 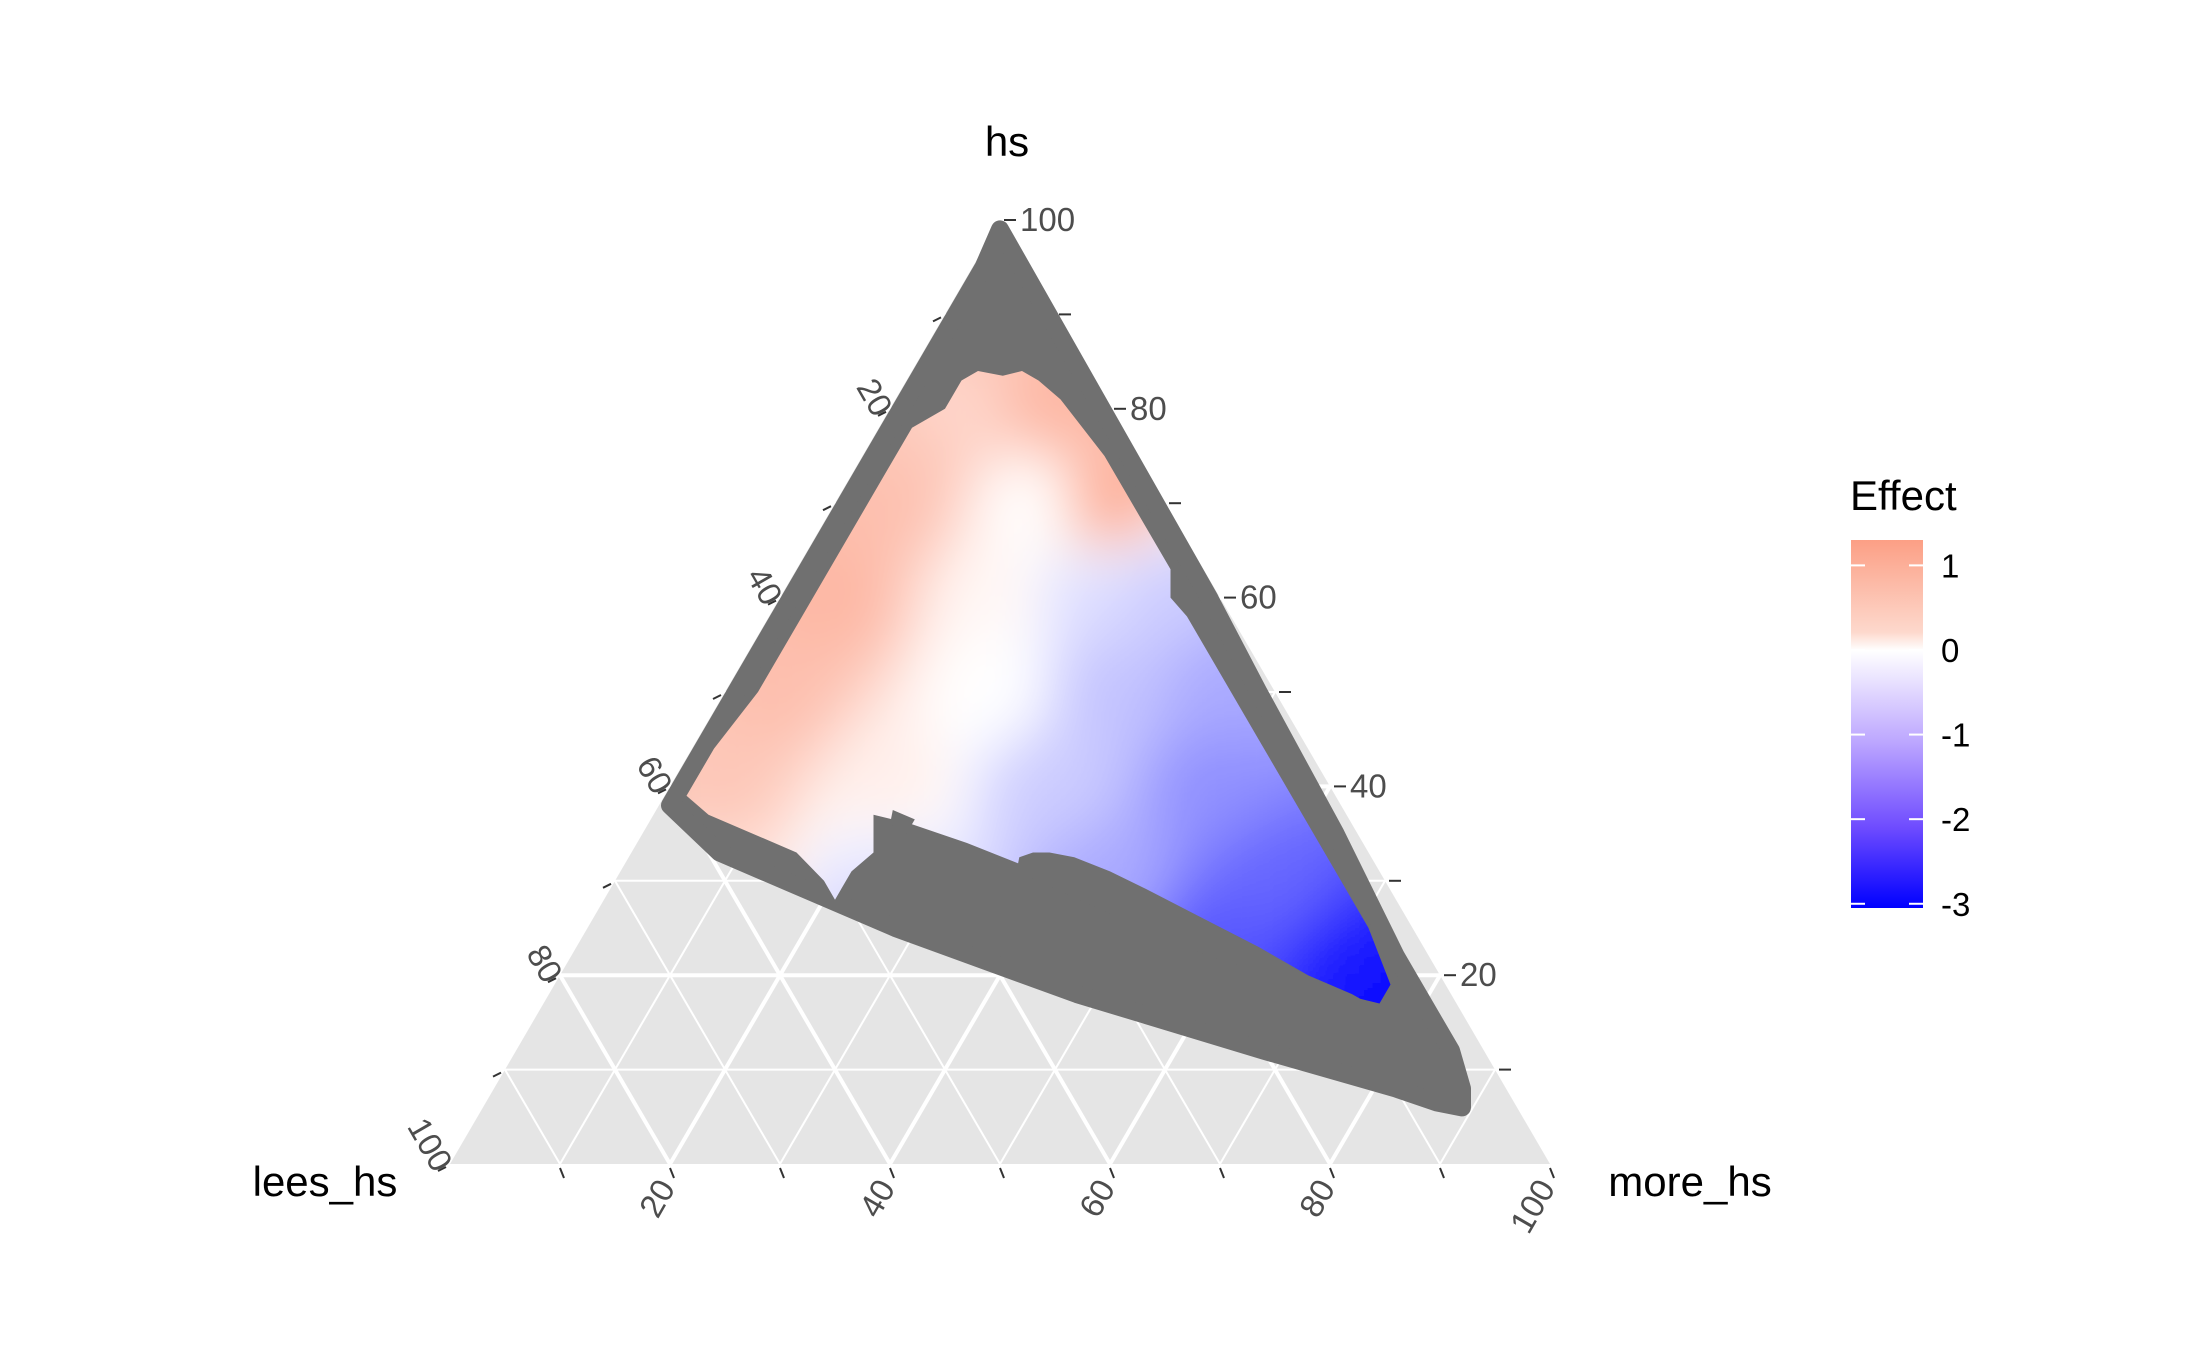 What do you see at coordinates (697, 1022) in the screenshot?
I see `grid-line` at bounding box center [697, 1022].